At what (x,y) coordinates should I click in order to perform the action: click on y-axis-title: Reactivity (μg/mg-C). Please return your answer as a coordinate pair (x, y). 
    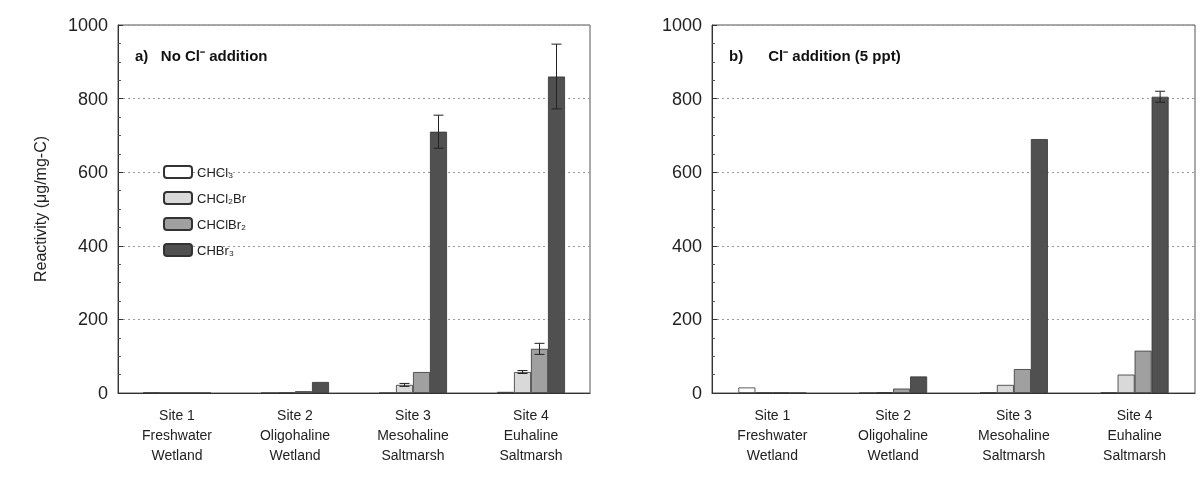
    Looking at the image, I should click on (40, 209).